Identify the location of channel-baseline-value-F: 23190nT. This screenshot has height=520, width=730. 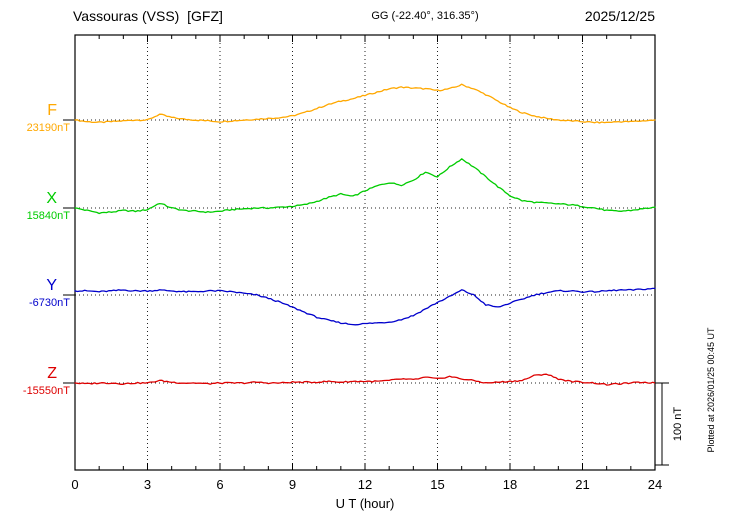
(48, 128).